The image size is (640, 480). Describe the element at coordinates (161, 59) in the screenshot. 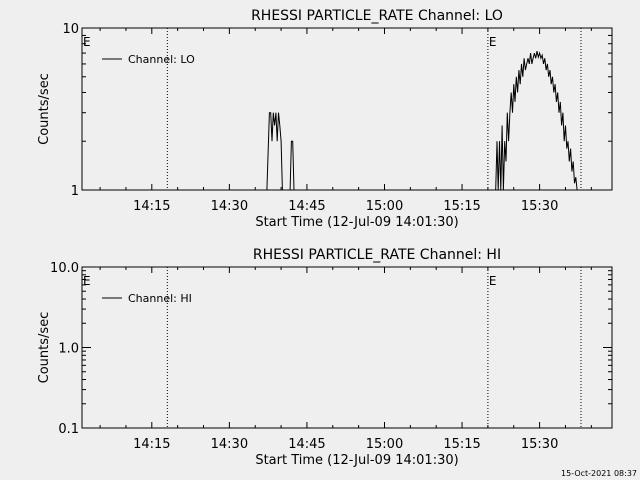

I see `legend-label: Channel: LO` at that location.